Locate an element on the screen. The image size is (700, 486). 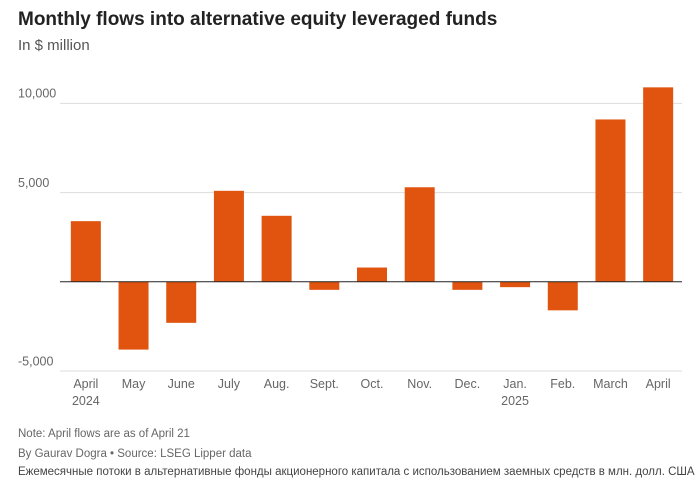
x-tick-label: Nov. is located at coordinates (419, 384).